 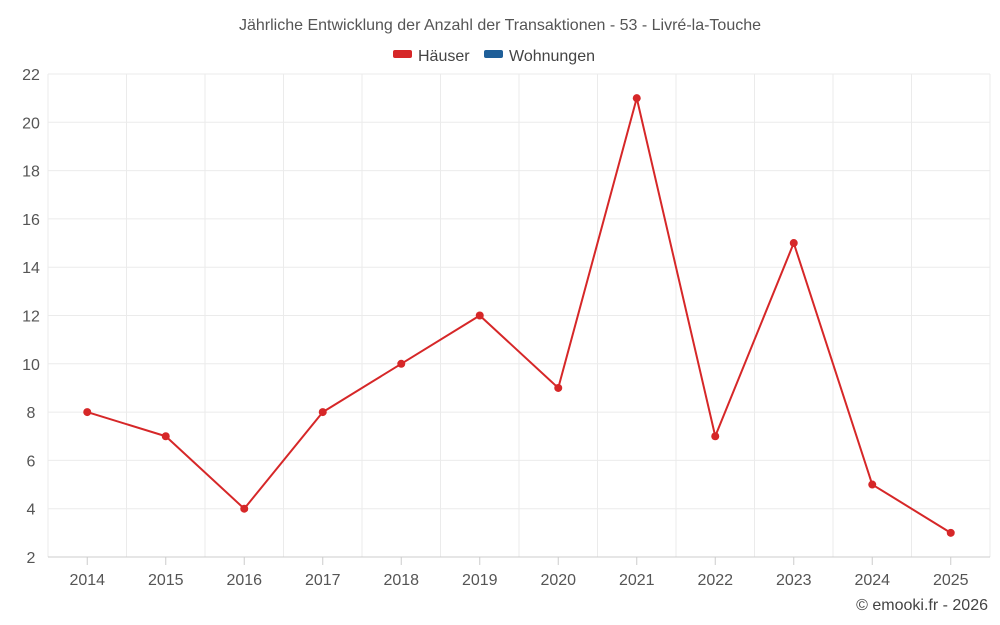 I want to click on legend-swatch-wohnungen, so click(x=493, y=54).